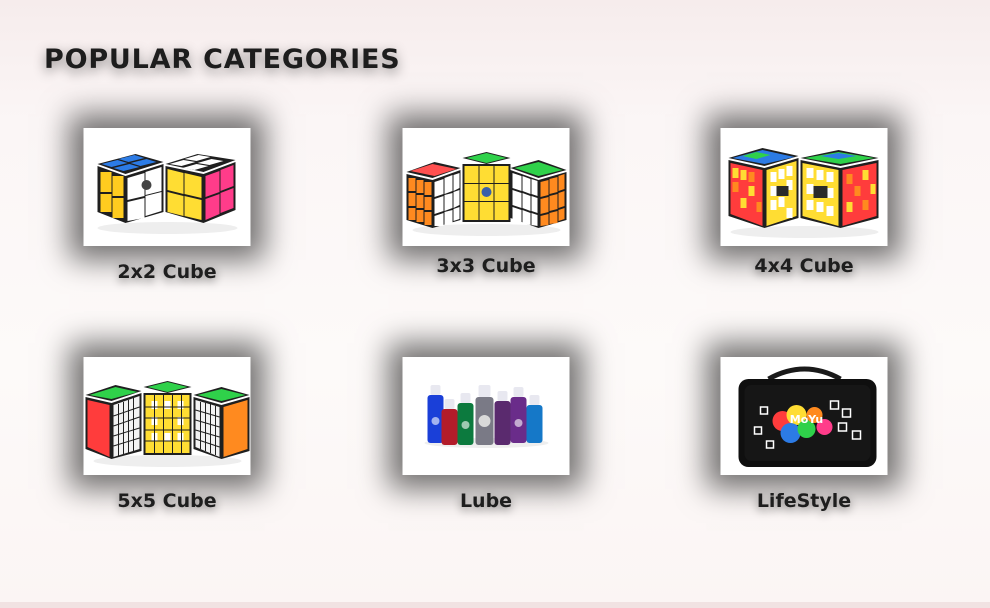 The image size is (990, 608). I want to click on category-card-2x2: 2x2 Cube, so click(167, 223).